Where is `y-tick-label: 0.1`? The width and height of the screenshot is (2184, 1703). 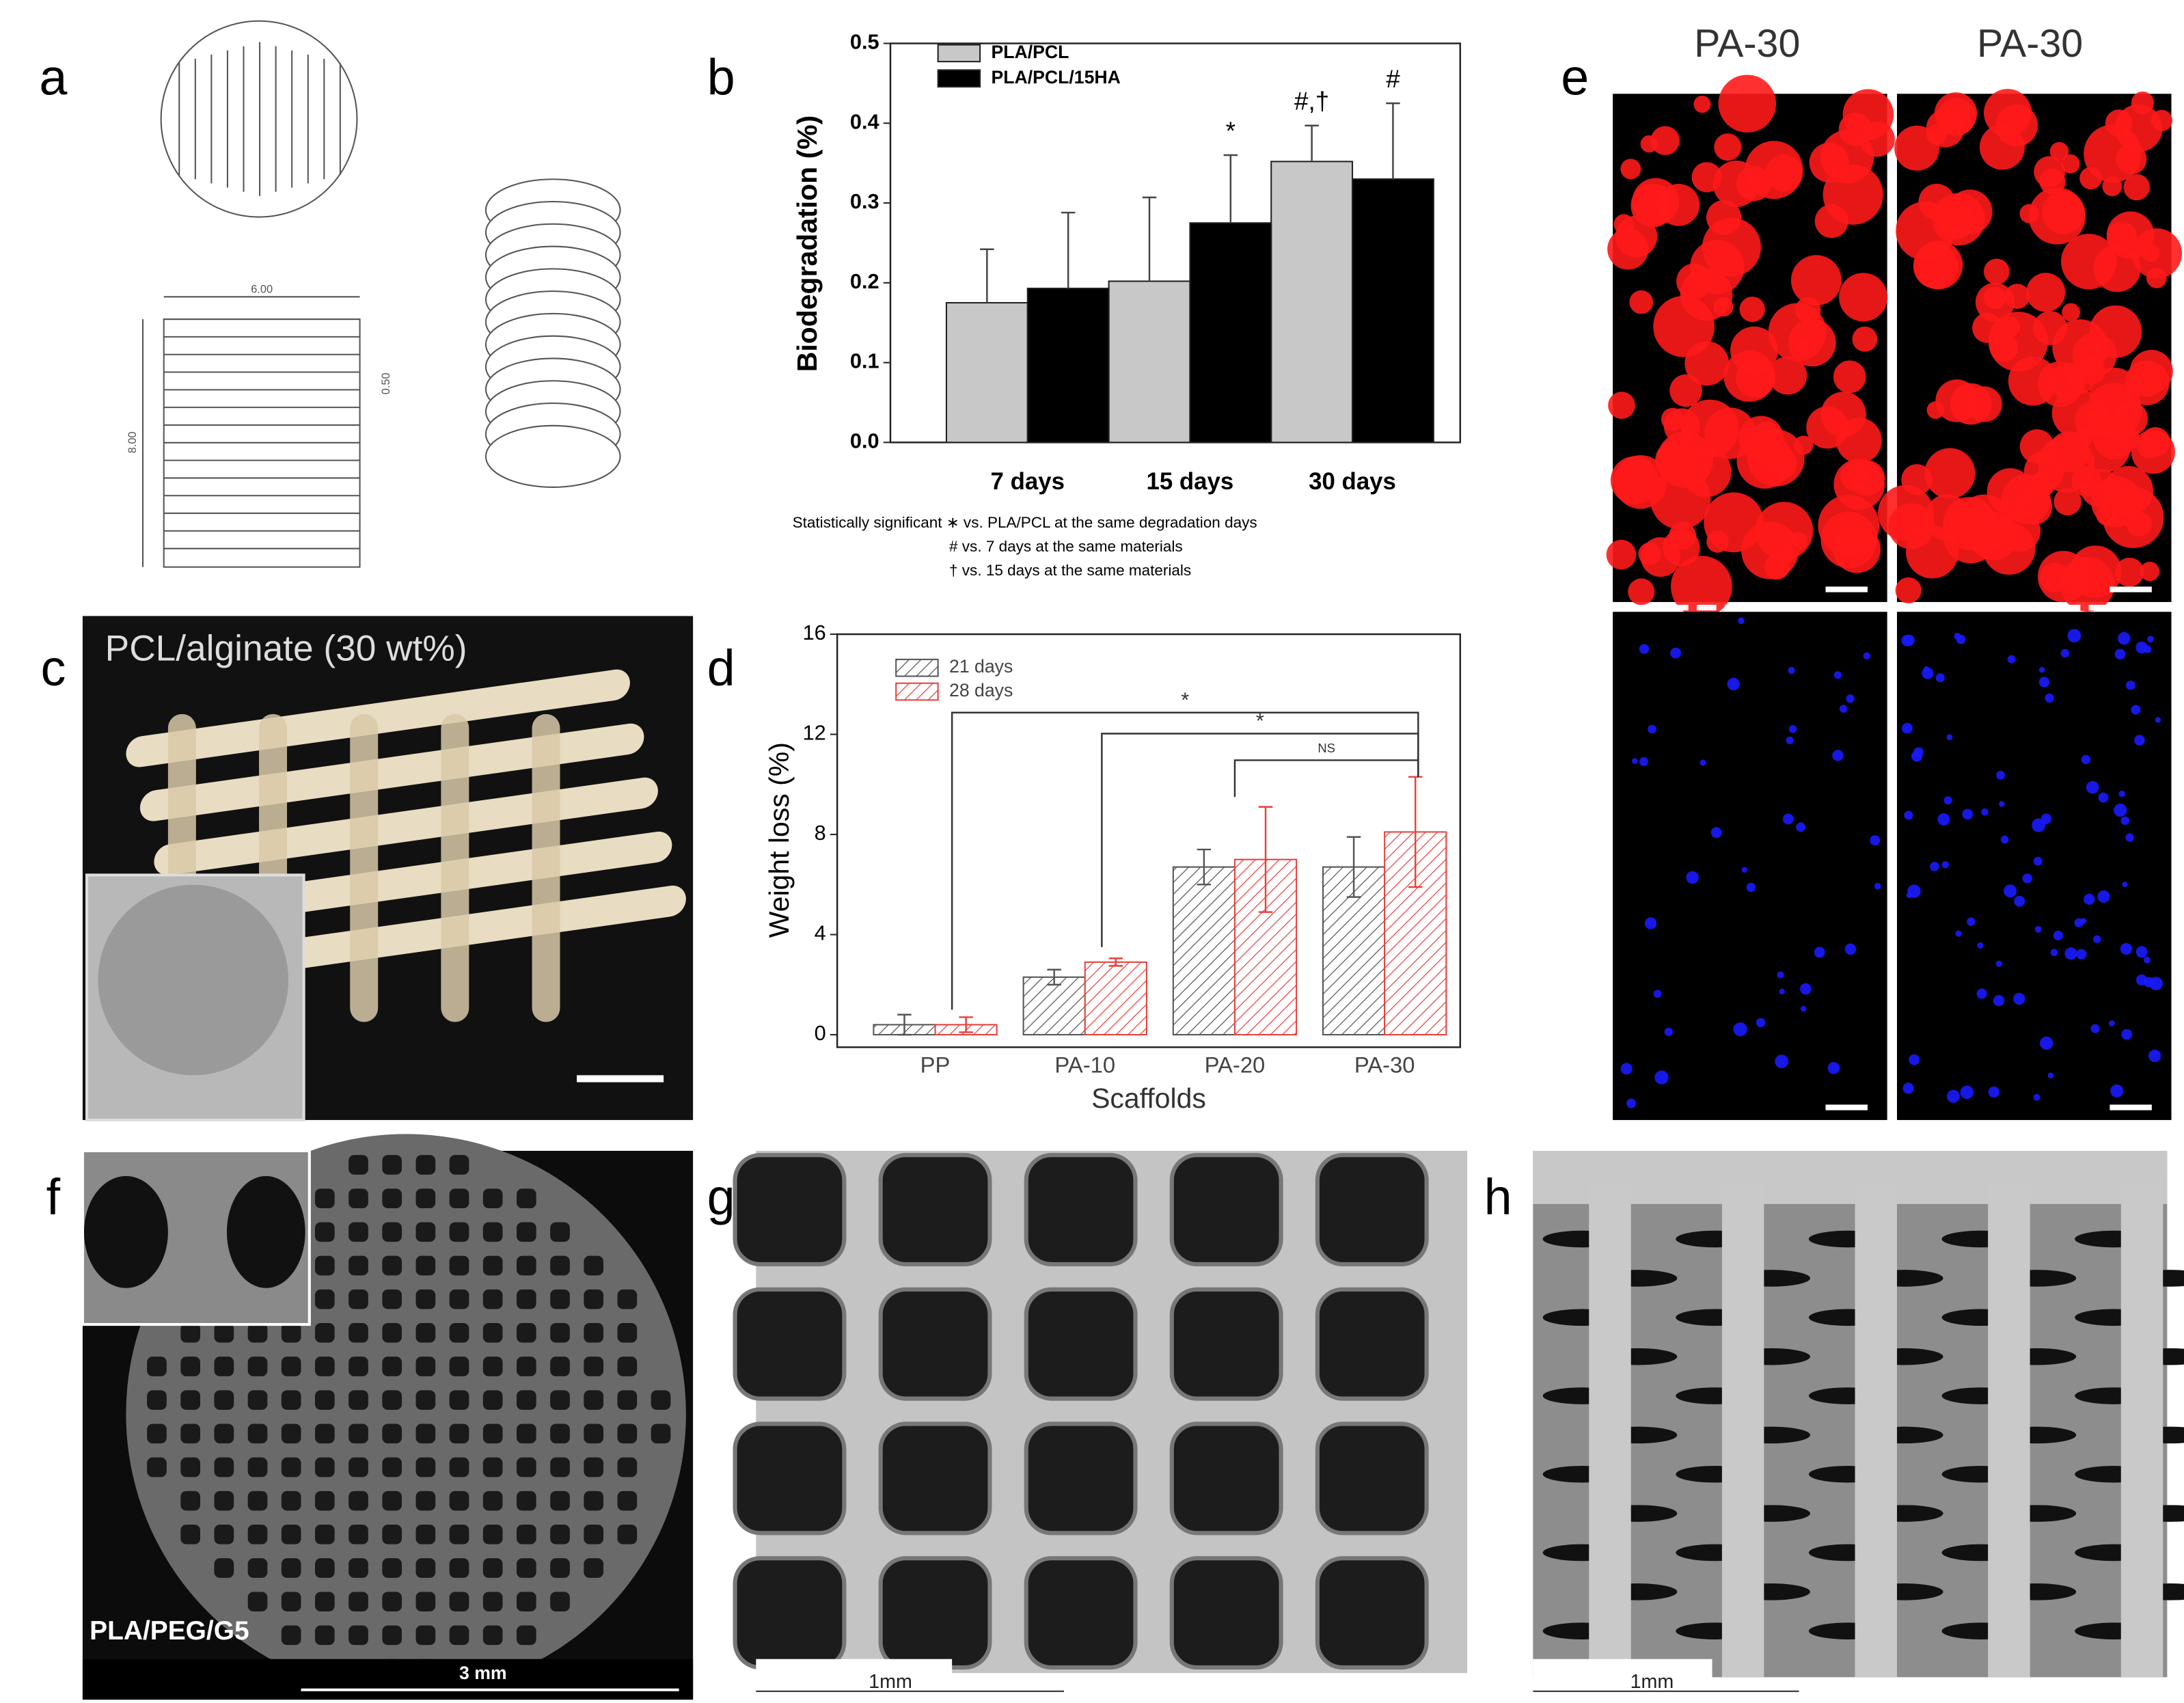 y-tick-label: 0.1 is located at coordinates (864, 361).